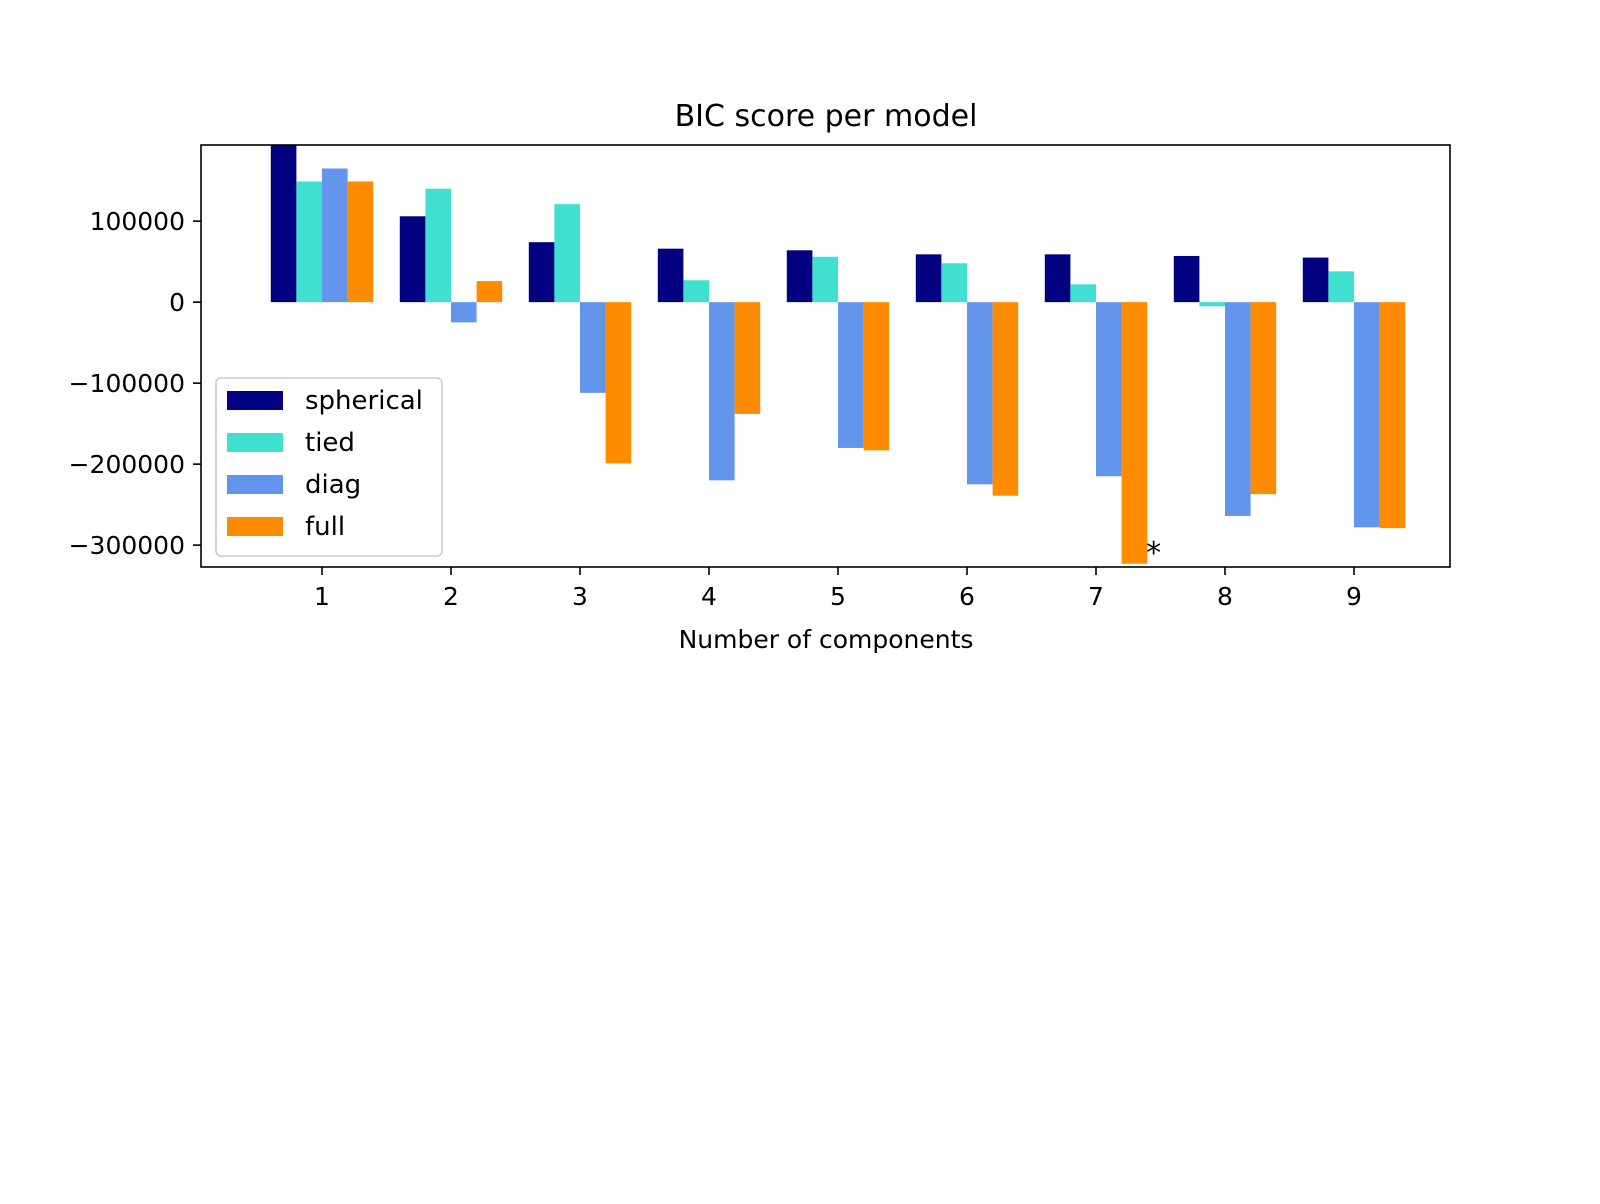 The image size is (1600, 1204). I want to click on x-tick-label: 8, so click(1225, 596).